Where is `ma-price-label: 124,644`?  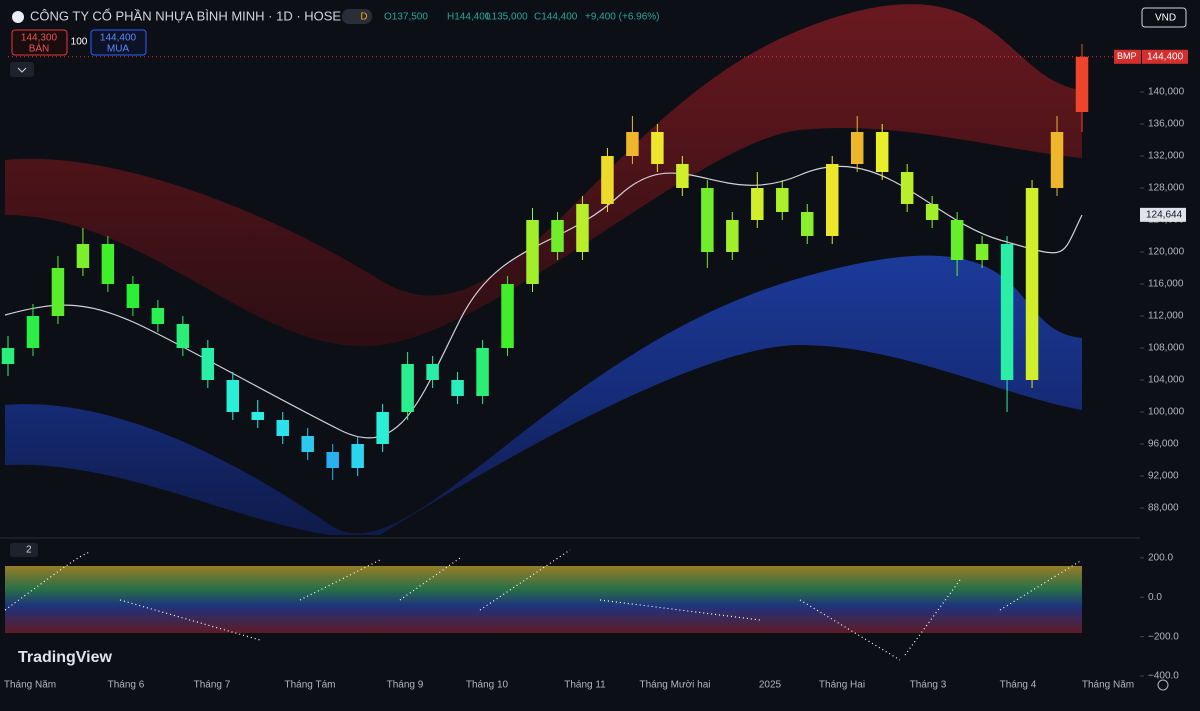 ma-price-label: 124,644 is located at coordinates (1164, 214).